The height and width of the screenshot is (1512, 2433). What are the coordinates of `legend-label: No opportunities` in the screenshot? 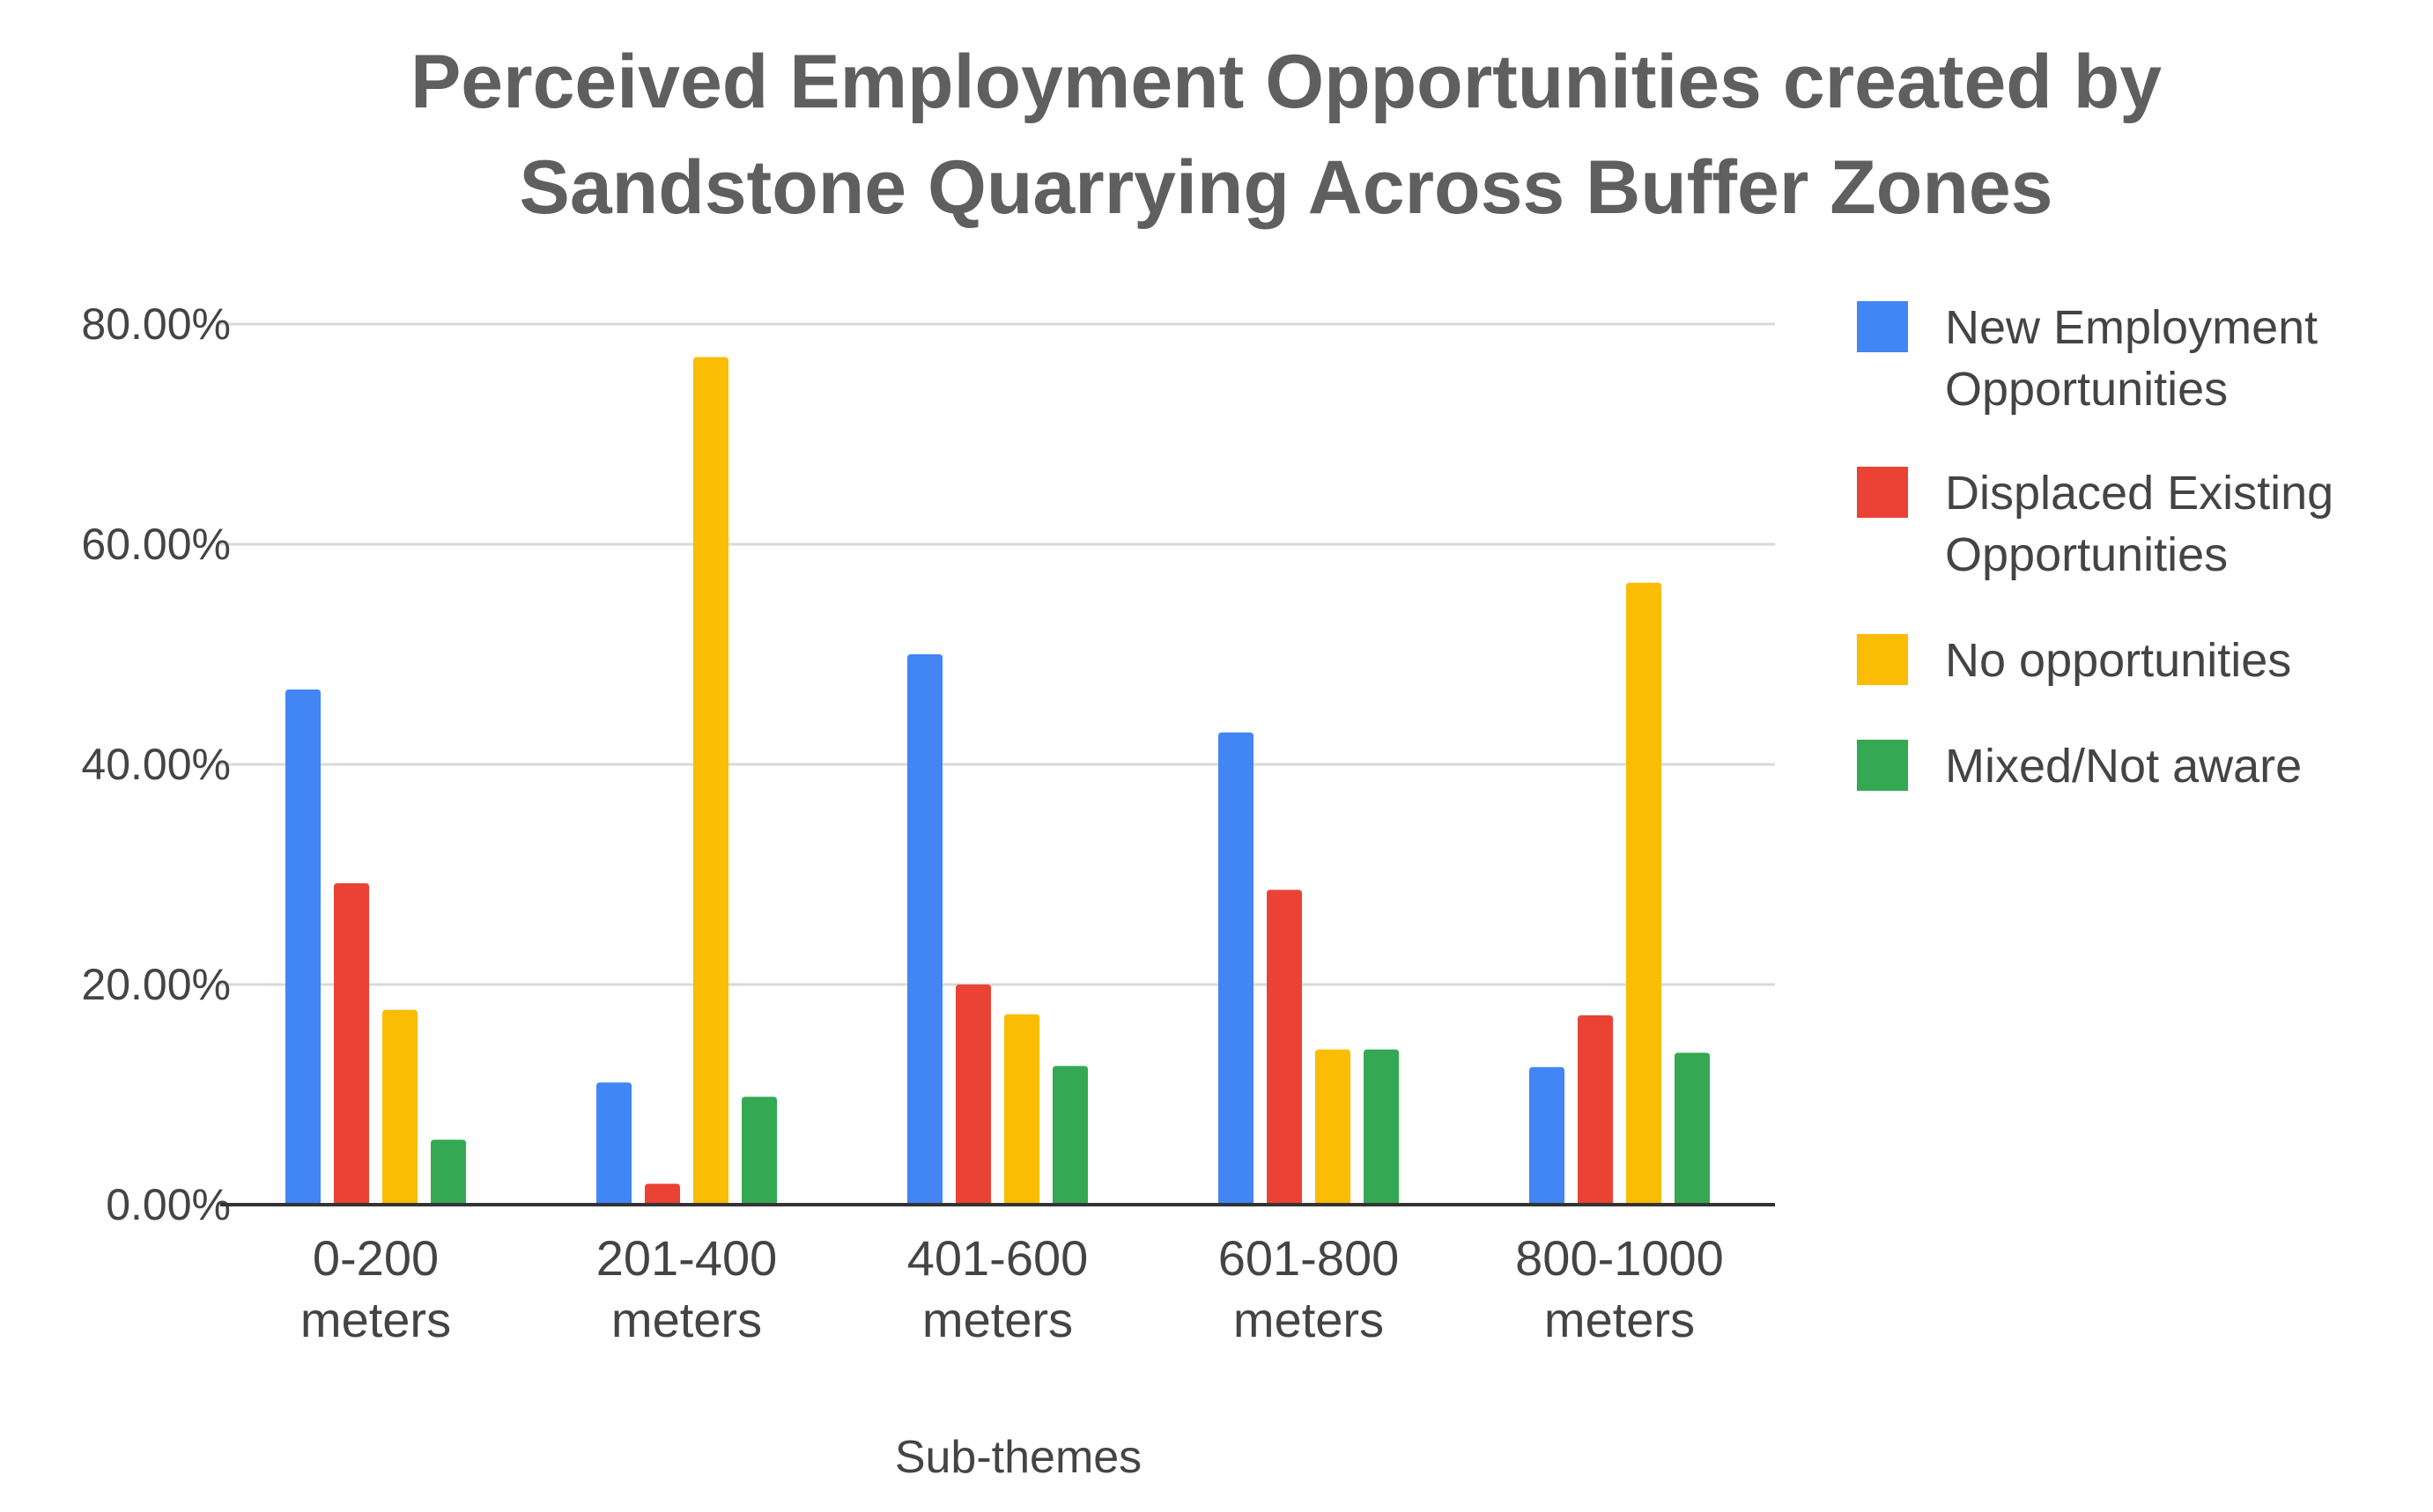 It's located at (2118, 660).